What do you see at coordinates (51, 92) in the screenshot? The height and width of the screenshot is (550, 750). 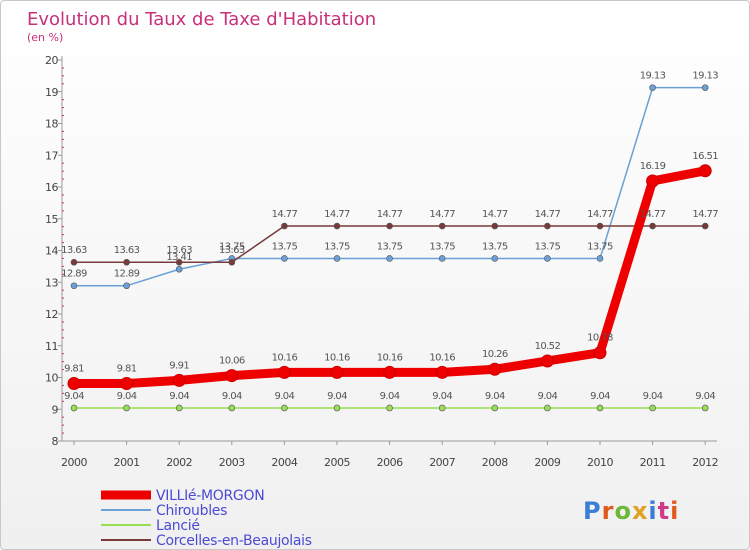 I see `y-tick-label: 19` at bounding box center [51, 92].